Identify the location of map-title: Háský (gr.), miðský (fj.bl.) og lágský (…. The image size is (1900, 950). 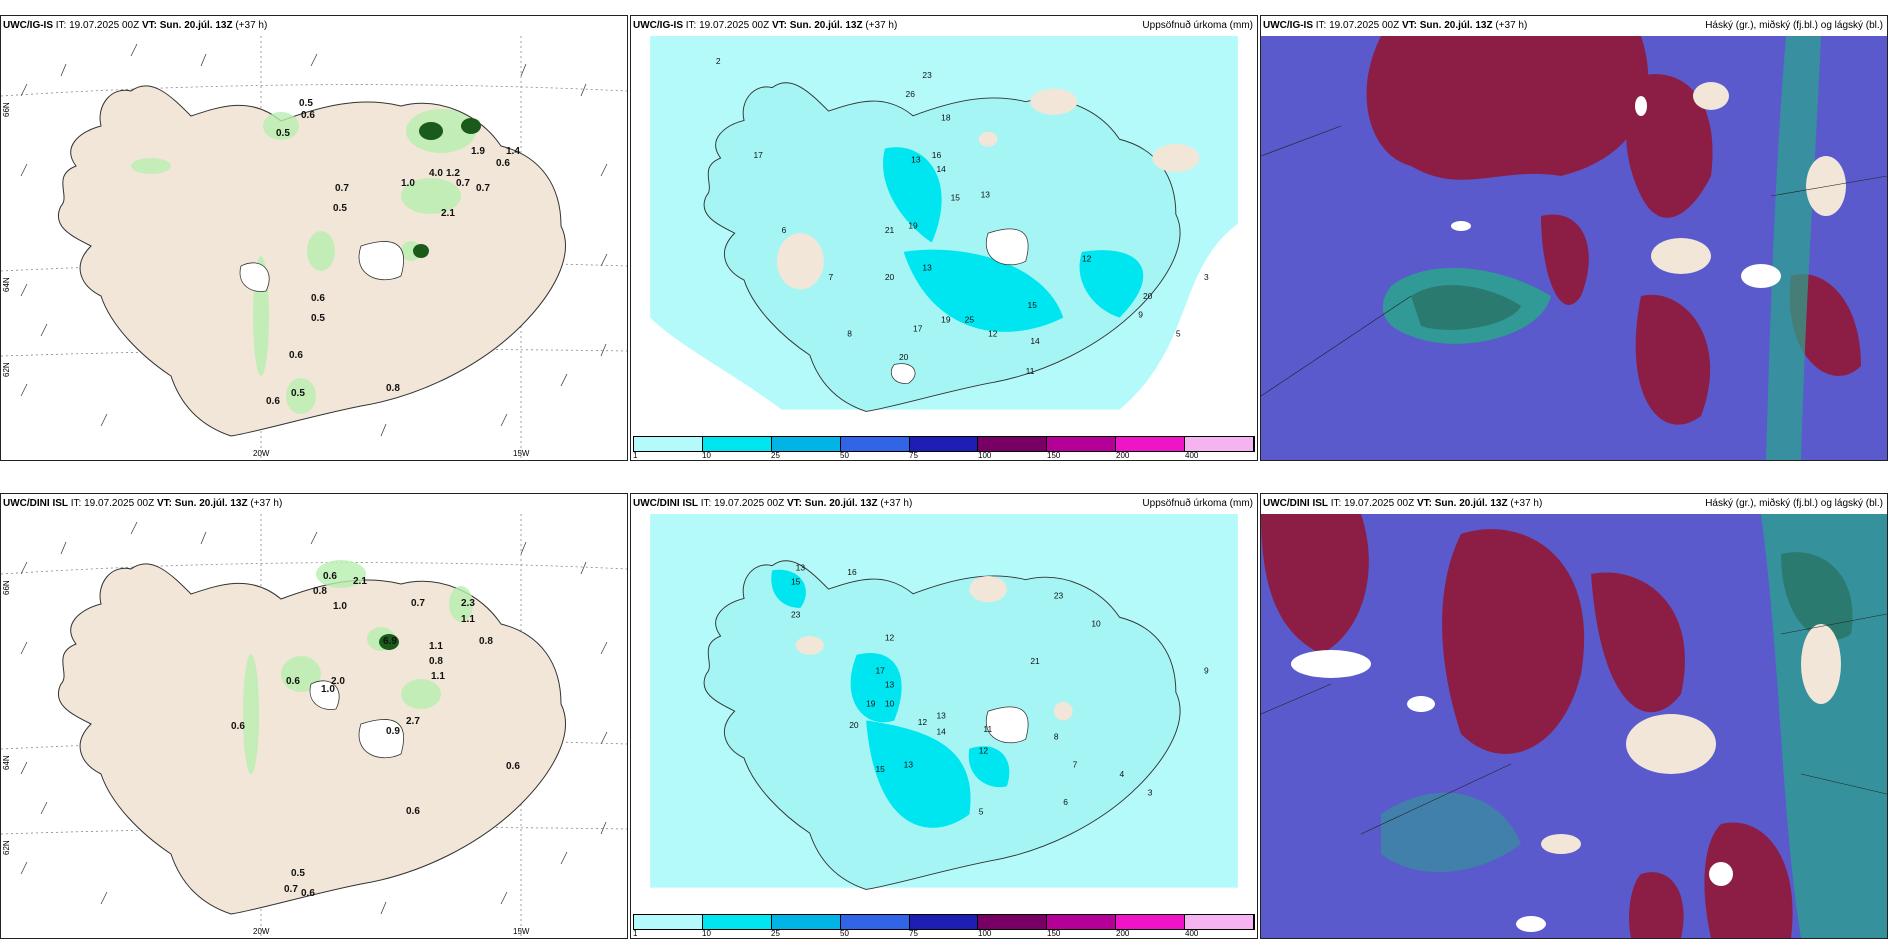
(1794, 503).